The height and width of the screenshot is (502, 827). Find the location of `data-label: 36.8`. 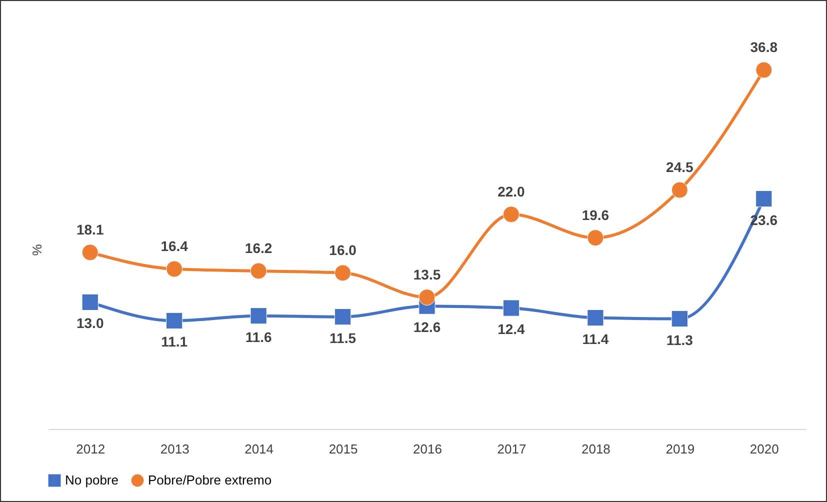

data-label: 36.8 is located at coordinates (764, 47).